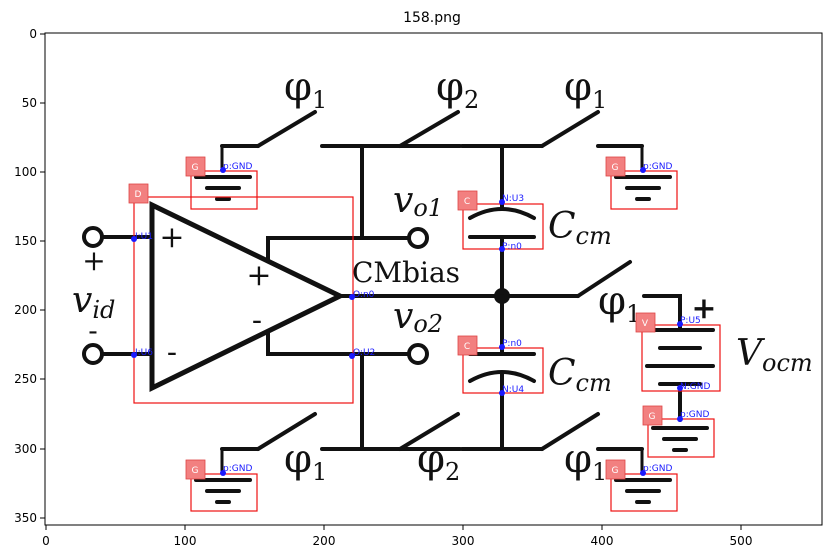  I want to click on tag-source, so click(645, 322).